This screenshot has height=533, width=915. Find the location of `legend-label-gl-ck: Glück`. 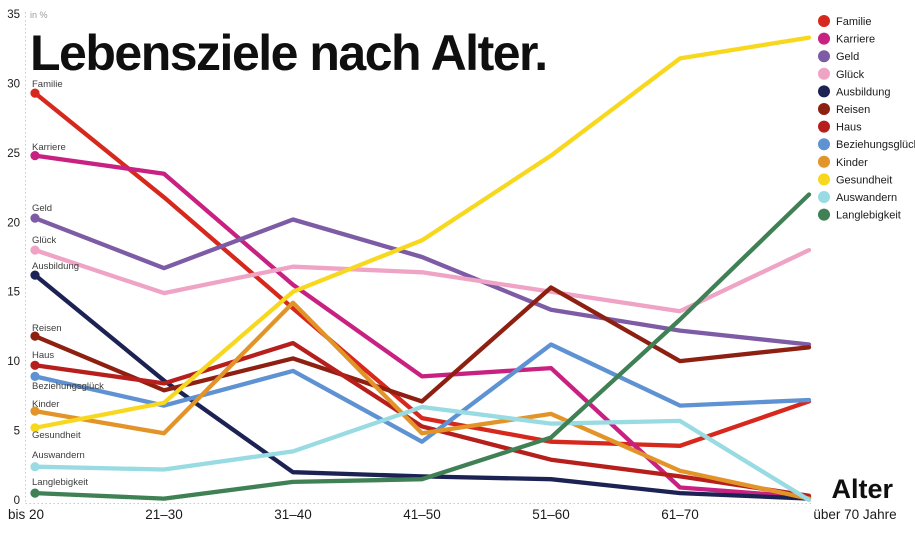

legend-label-gl-ck: Glück is located at coordinates (850, 75).